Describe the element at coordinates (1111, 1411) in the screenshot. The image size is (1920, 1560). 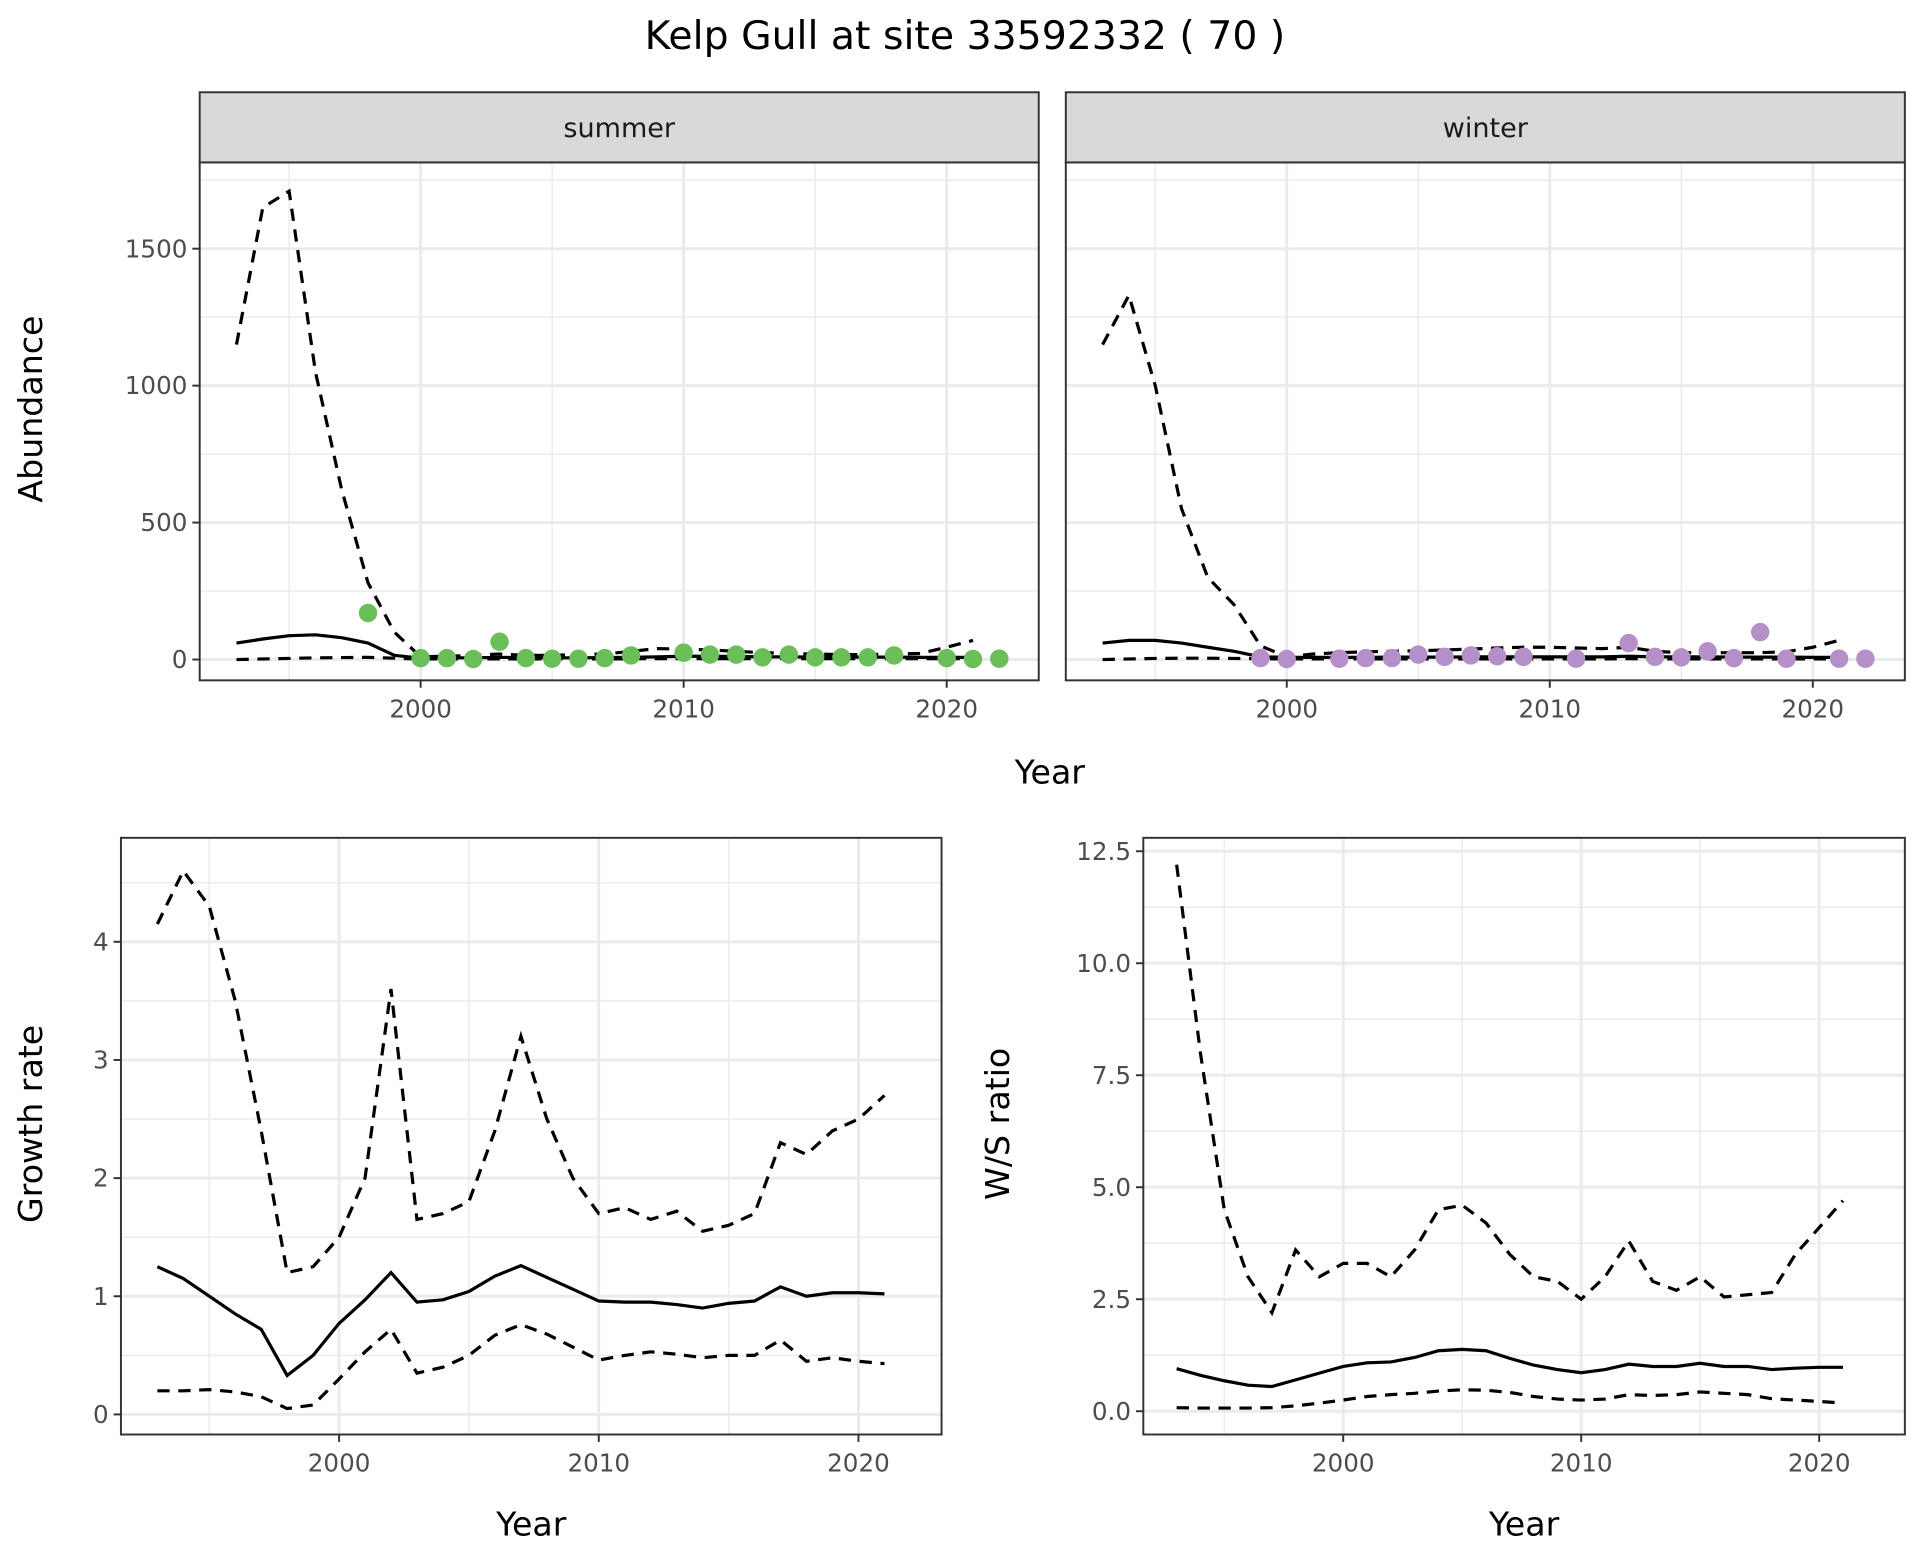
I see `y-tick-label: 0.0` at that location.